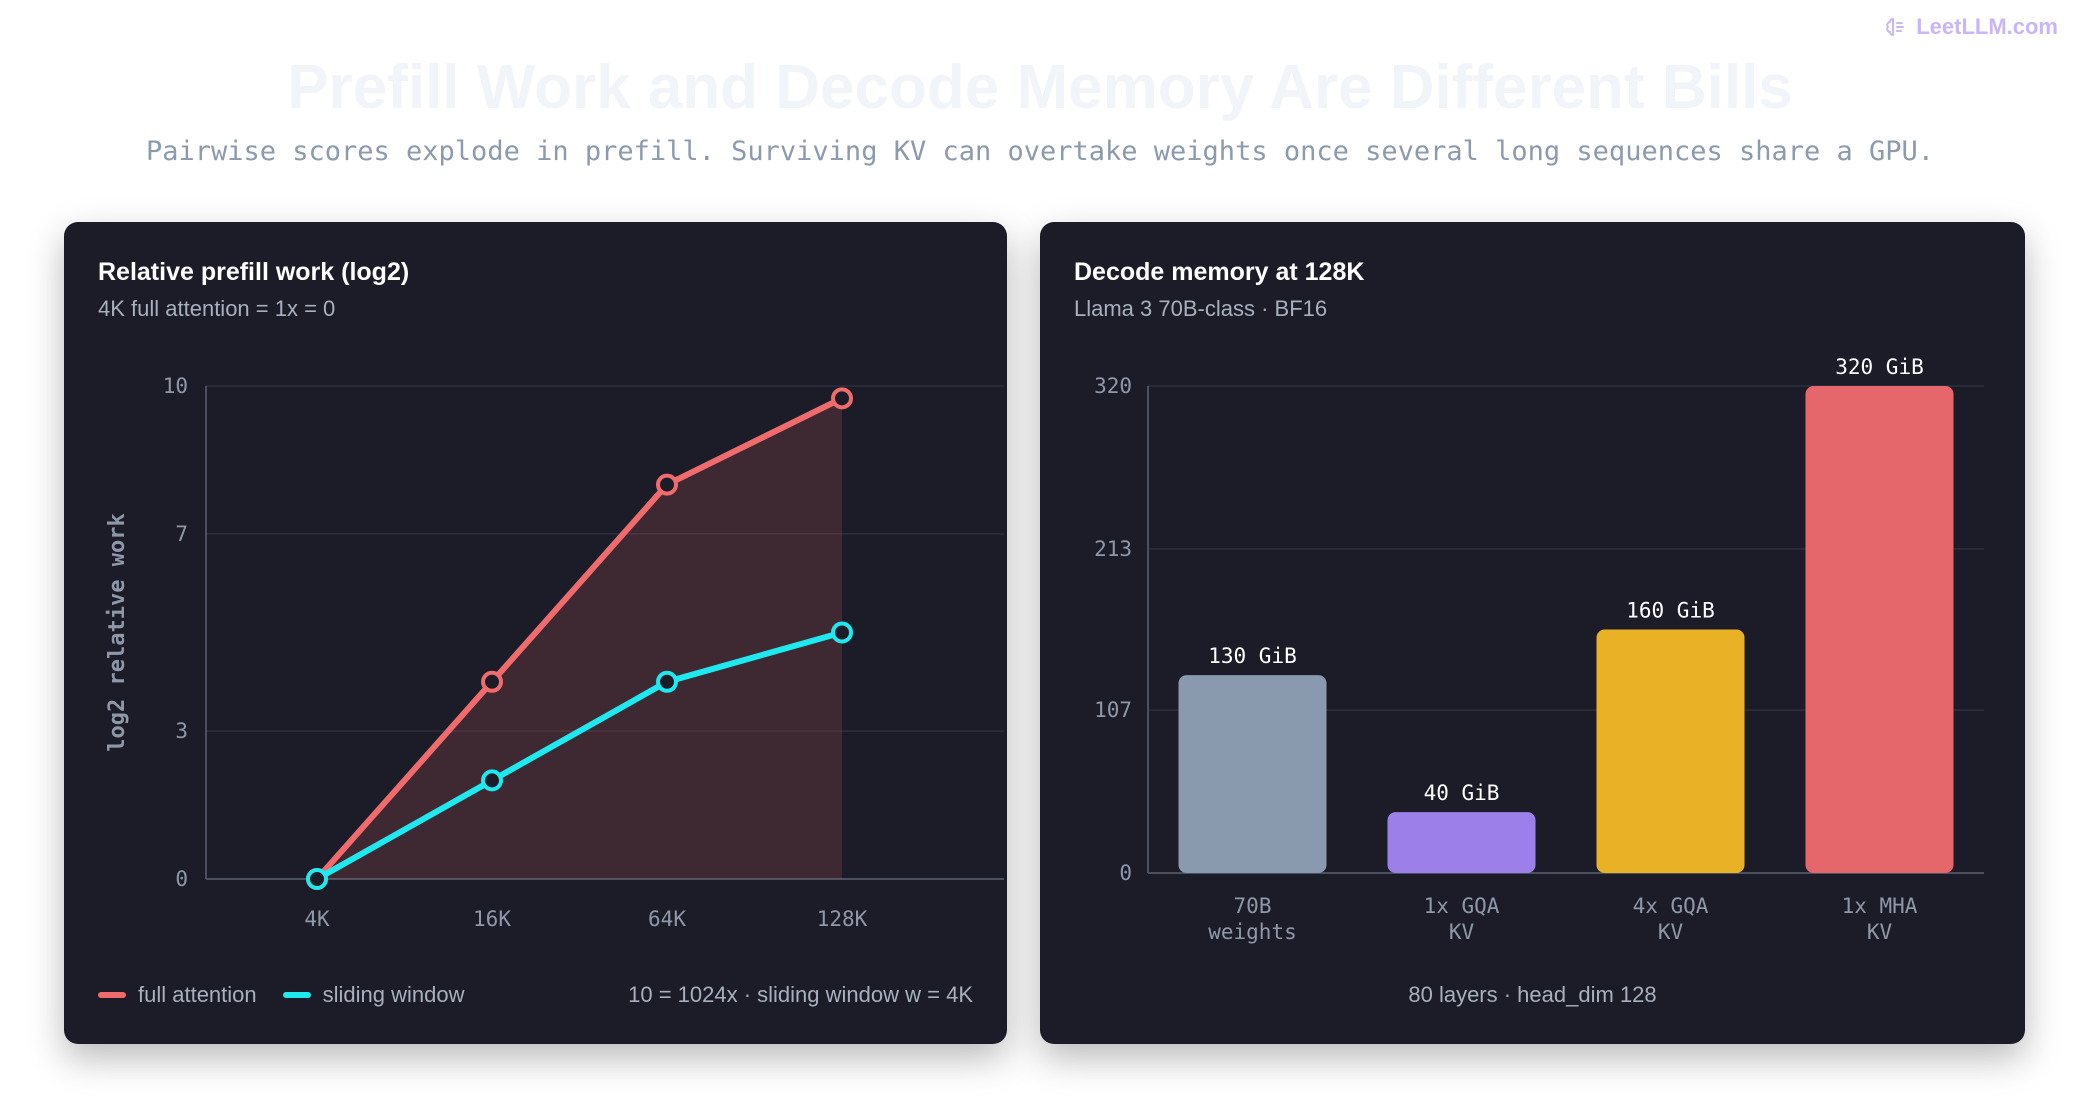 This screenshot has width=2080, height=1120. I want to click on y-tick-label: 107, so click(1113, 710).